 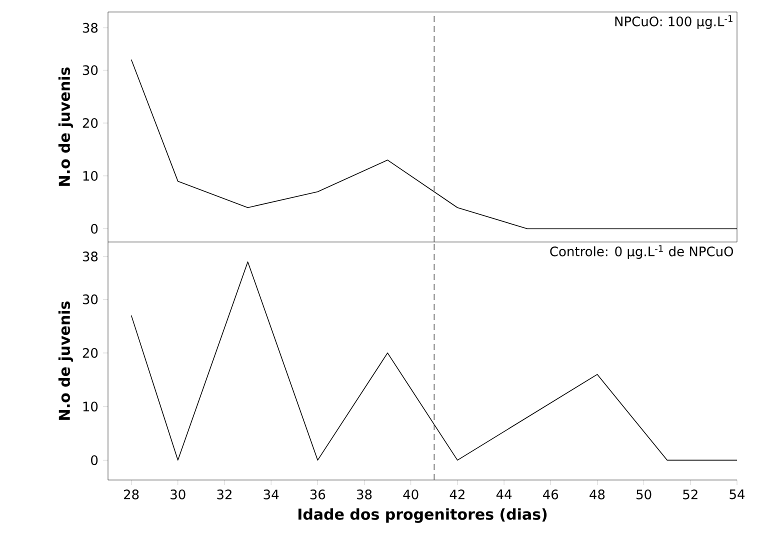 I want to click on x-tick-label: 32, so click(x=224, y=495).